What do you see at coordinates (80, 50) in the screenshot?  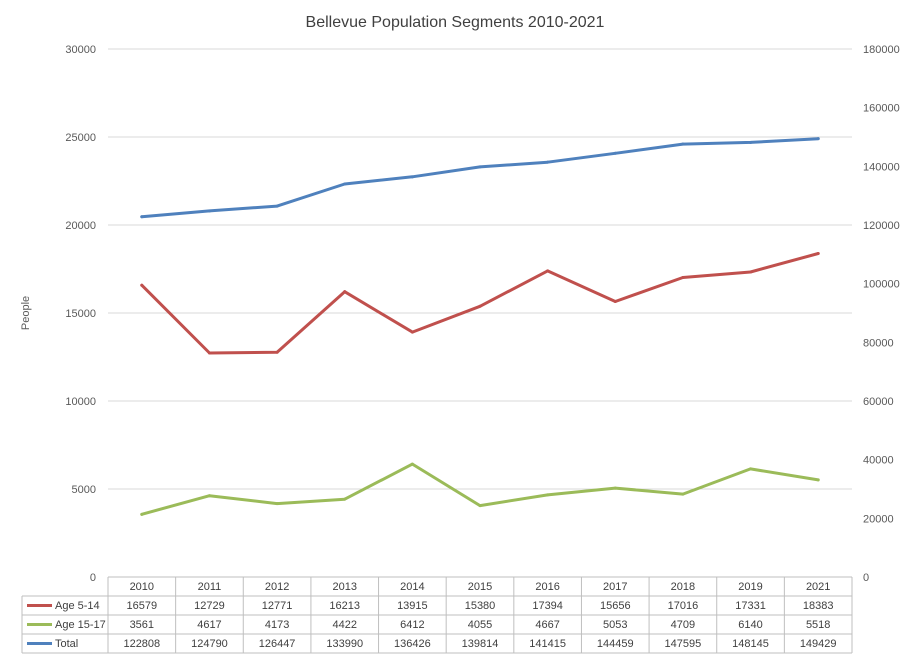 I see `y-tick-label: 30000` at bounding box center [80, 50].